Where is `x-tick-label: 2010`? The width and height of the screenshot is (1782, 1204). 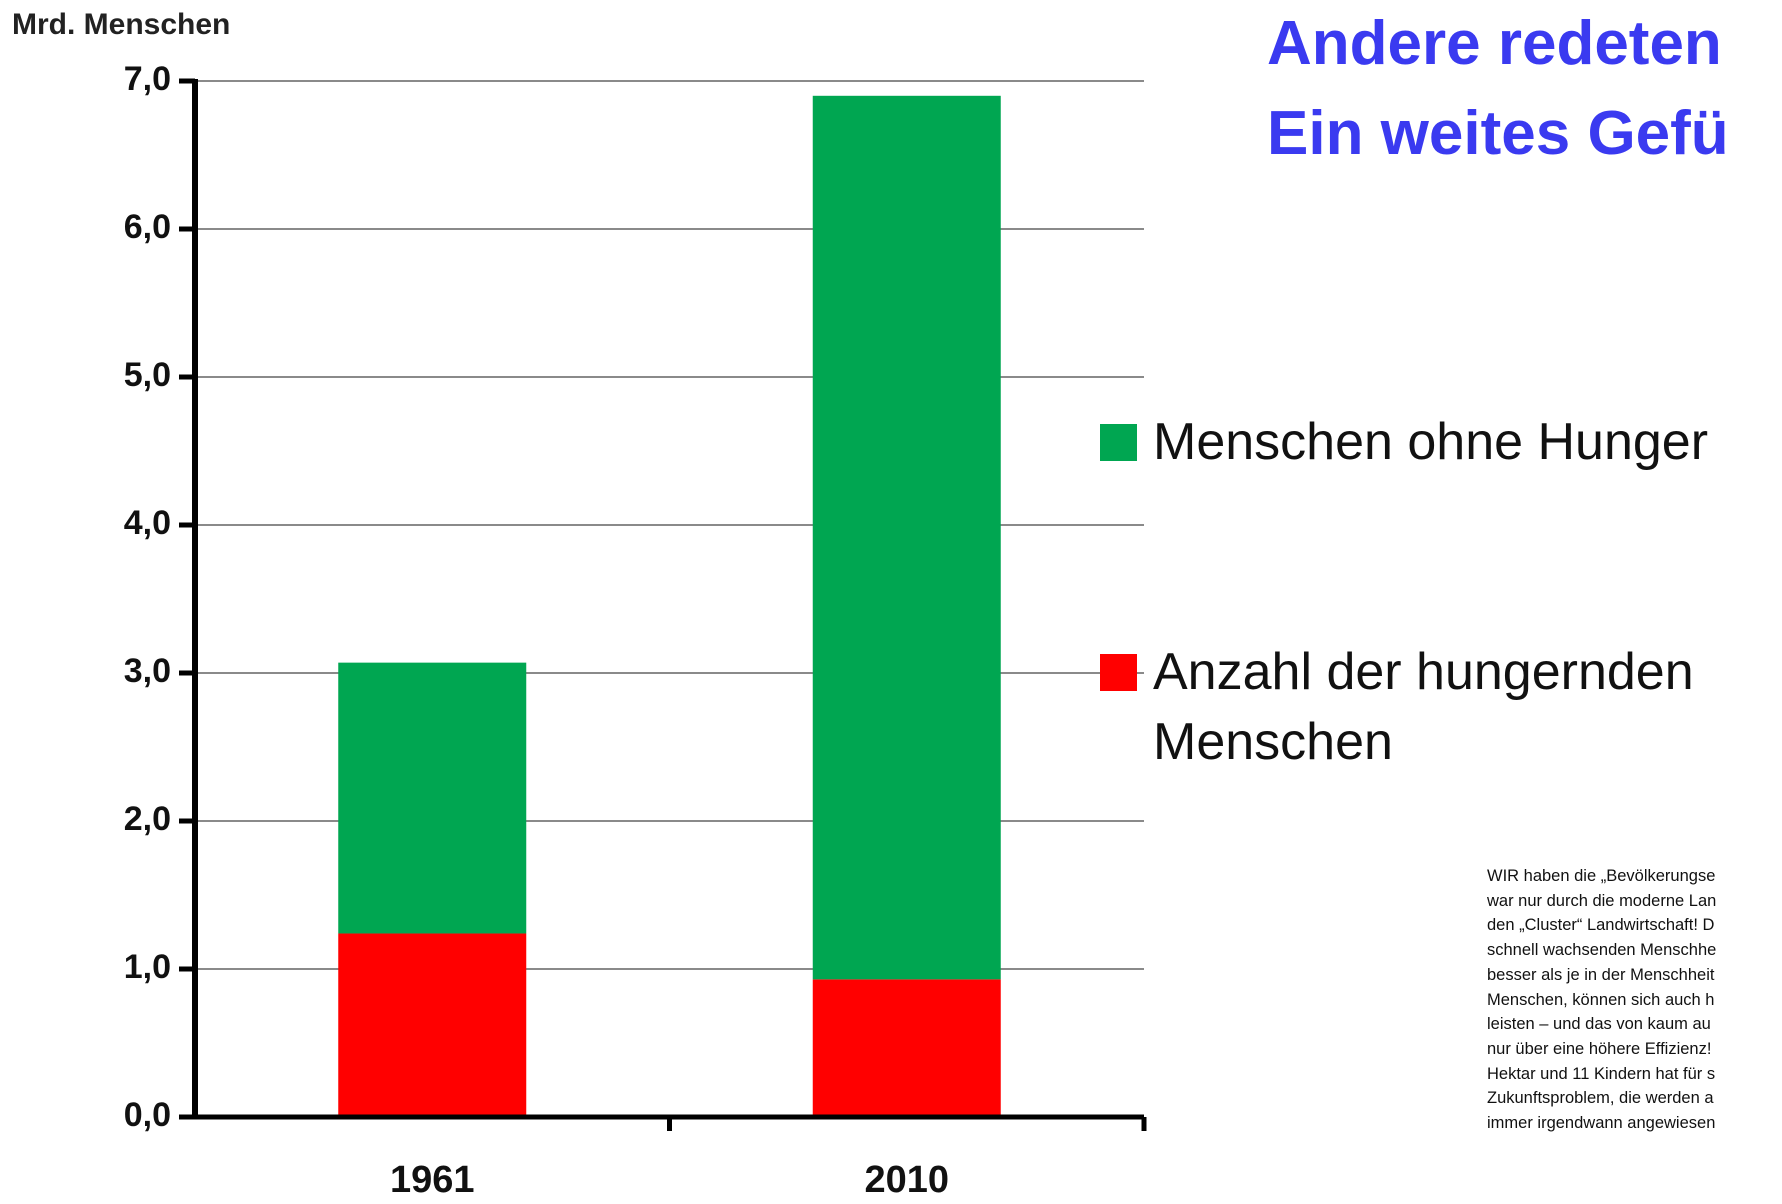
x-tick-label: 2010 is located at coordinates (906, 1180).